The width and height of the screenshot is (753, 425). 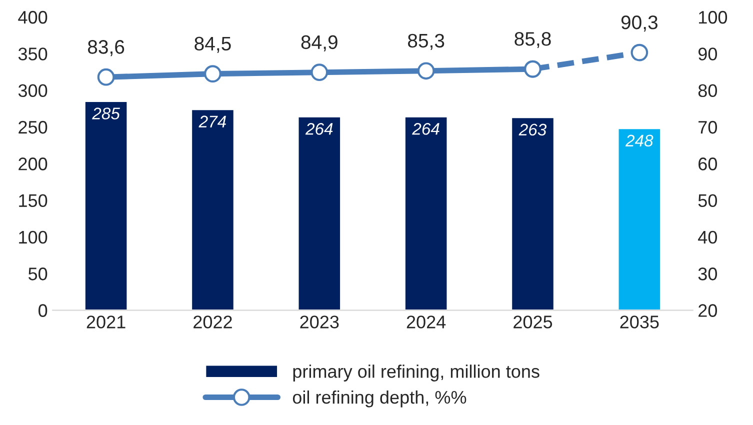 I want to click on data-label: 90,3, so click(x=639, y=24).